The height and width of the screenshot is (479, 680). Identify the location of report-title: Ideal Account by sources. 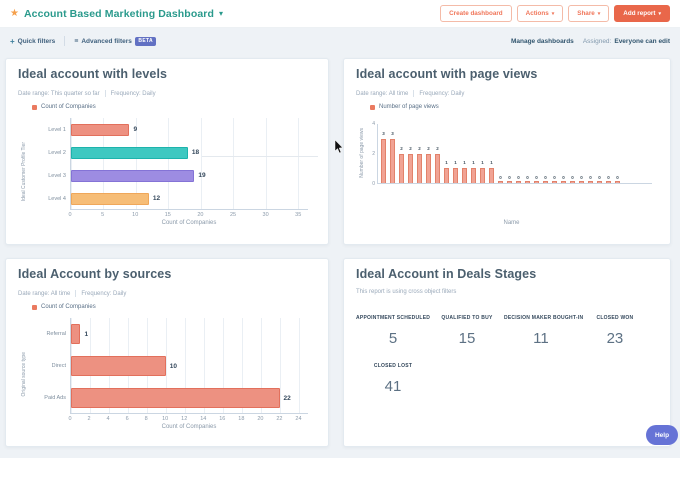
(95, 274).